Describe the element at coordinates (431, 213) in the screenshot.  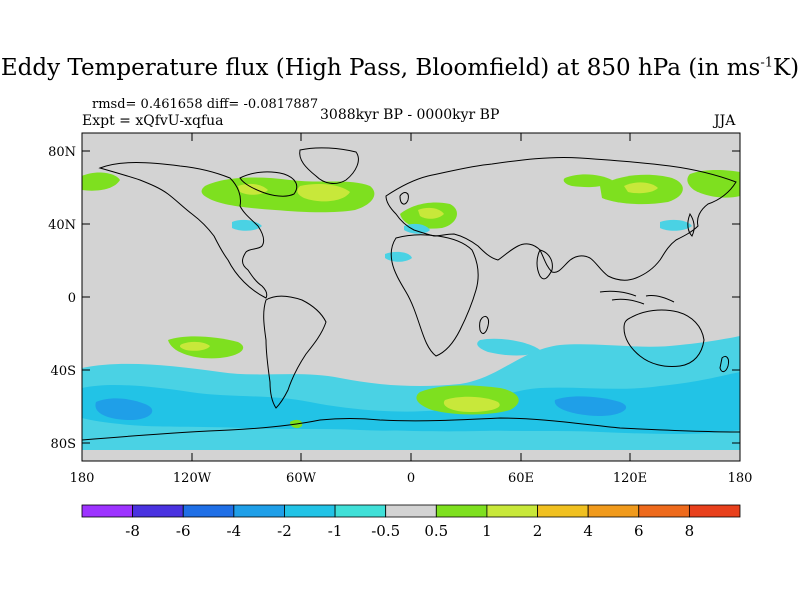
I see `europe-yellow` at that location.